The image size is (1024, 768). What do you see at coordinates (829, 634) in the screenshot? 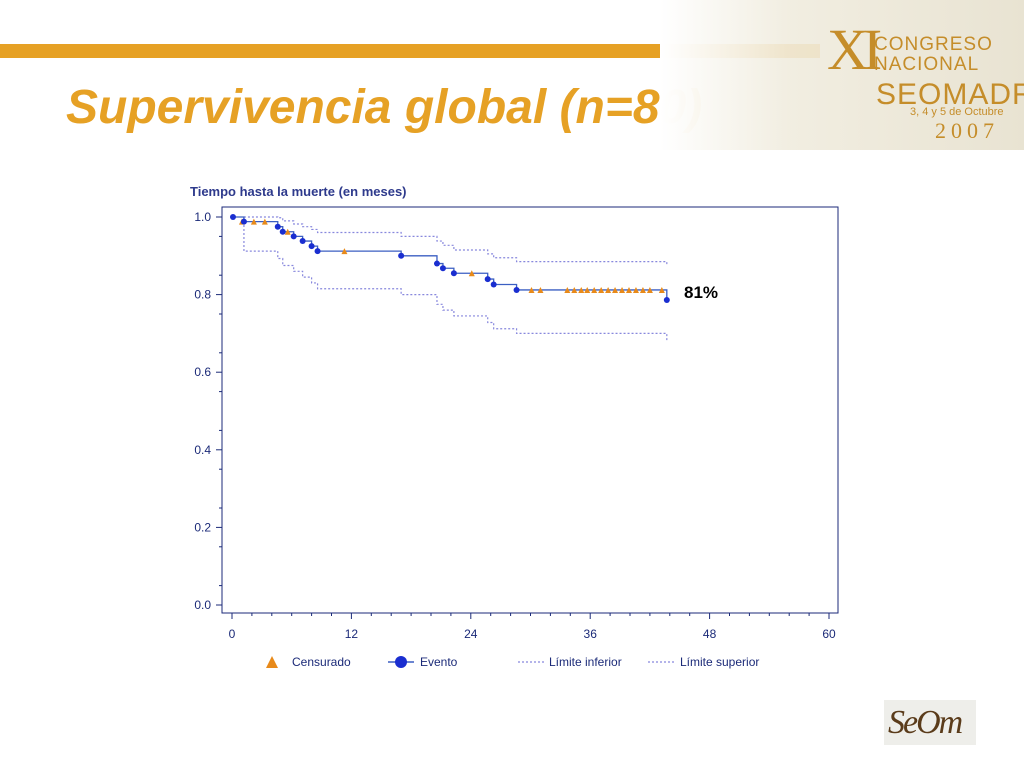
I see `x-tick-label: 60` at bounding box center [829, 634].